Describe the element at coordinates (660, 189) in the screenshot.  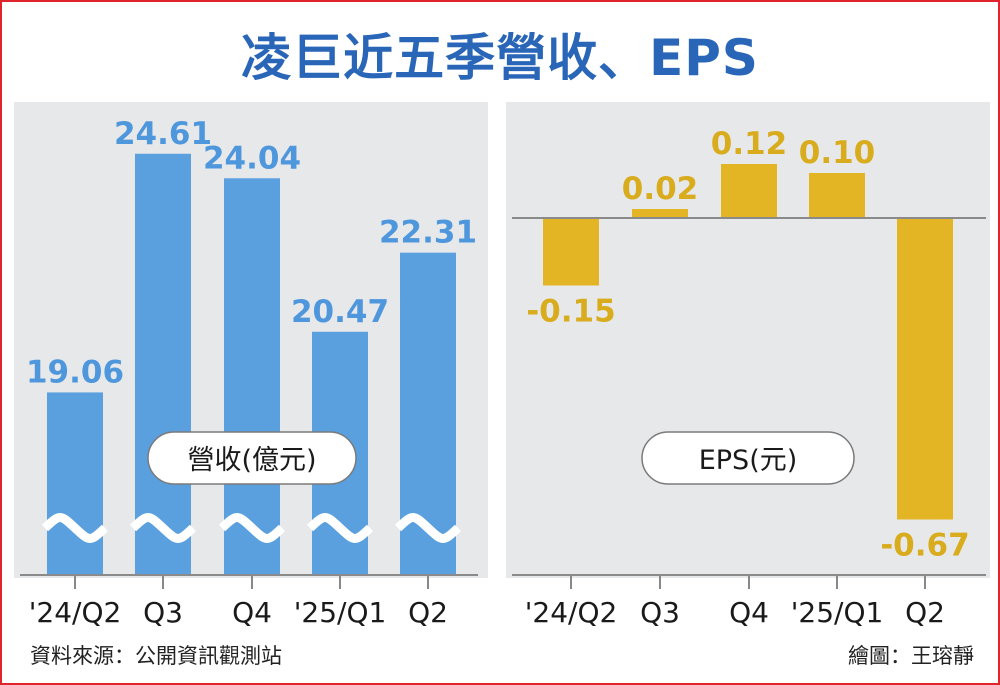
I see `eps-value-label: 0.02` at that location.